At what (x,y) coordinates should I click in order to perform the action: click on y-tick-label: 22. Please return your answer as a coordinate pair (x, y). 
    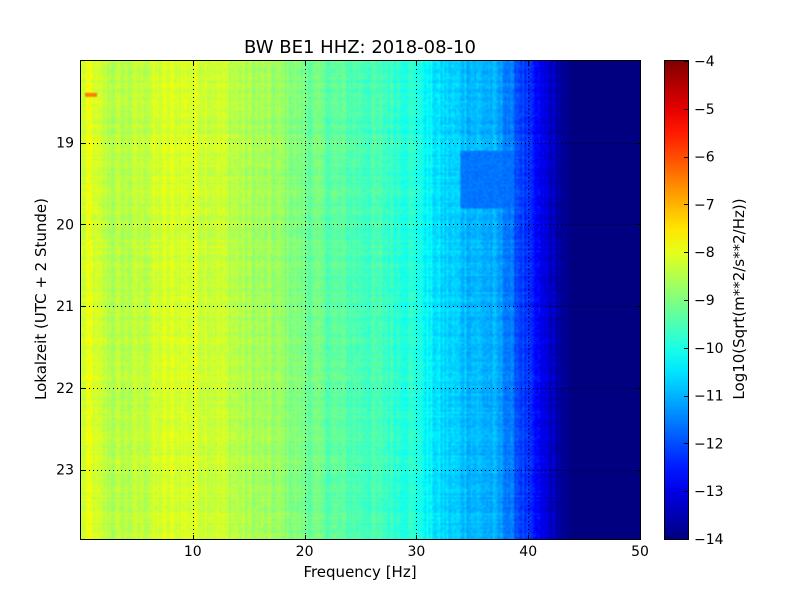
    Looking at the image, I should click on (65, 389).